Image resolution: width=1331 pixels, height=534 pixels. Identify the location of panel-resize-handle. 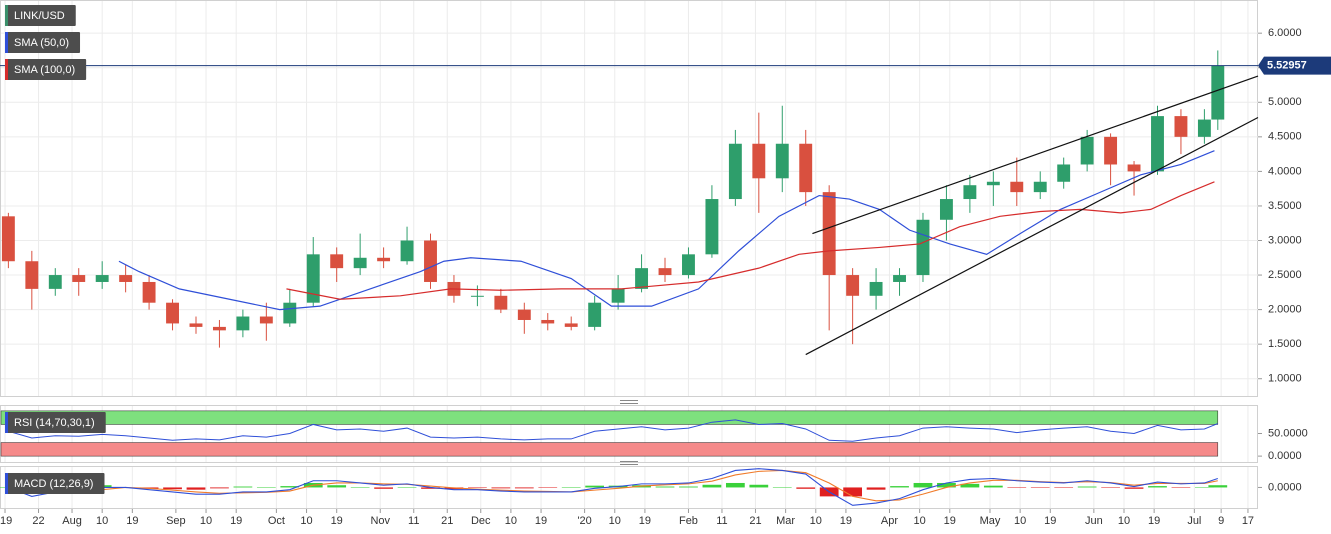
(629, 432).